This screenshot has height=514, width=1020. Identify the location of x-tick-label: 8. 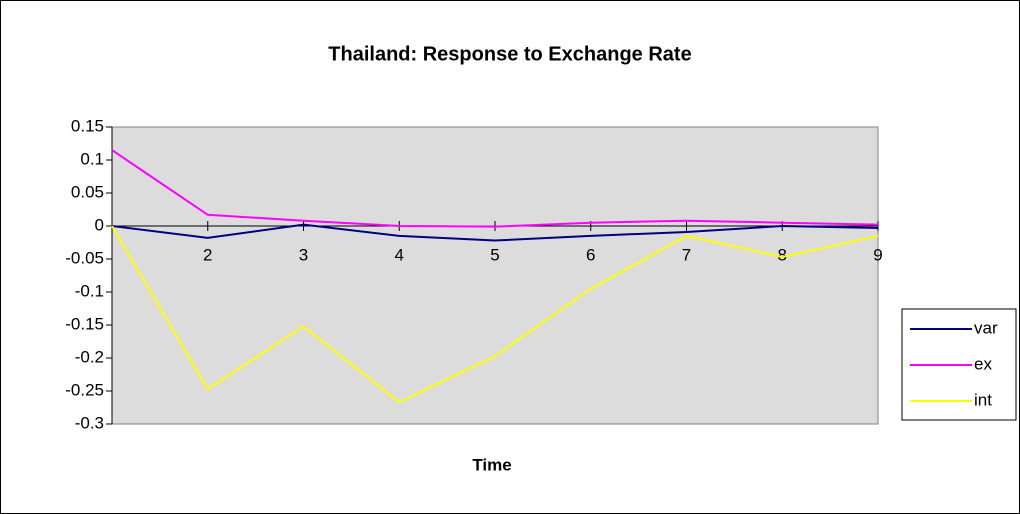
(782, 254).